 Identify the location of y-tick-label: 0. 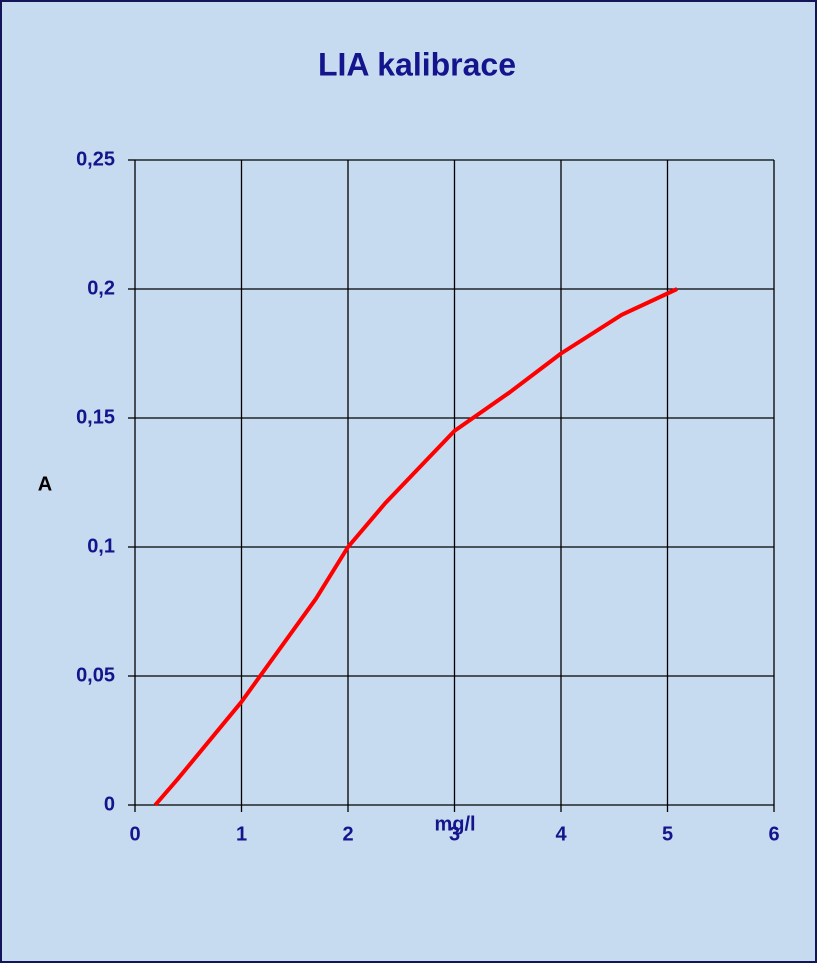
(109, 804).